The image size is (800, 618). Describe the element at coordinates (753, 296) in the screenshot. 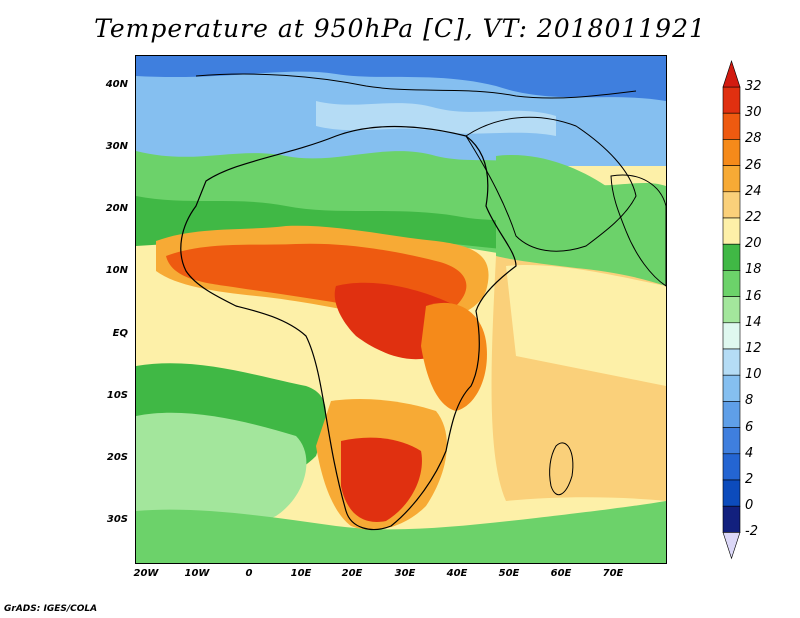

I see `colorbar-level-label: 16` at that location.